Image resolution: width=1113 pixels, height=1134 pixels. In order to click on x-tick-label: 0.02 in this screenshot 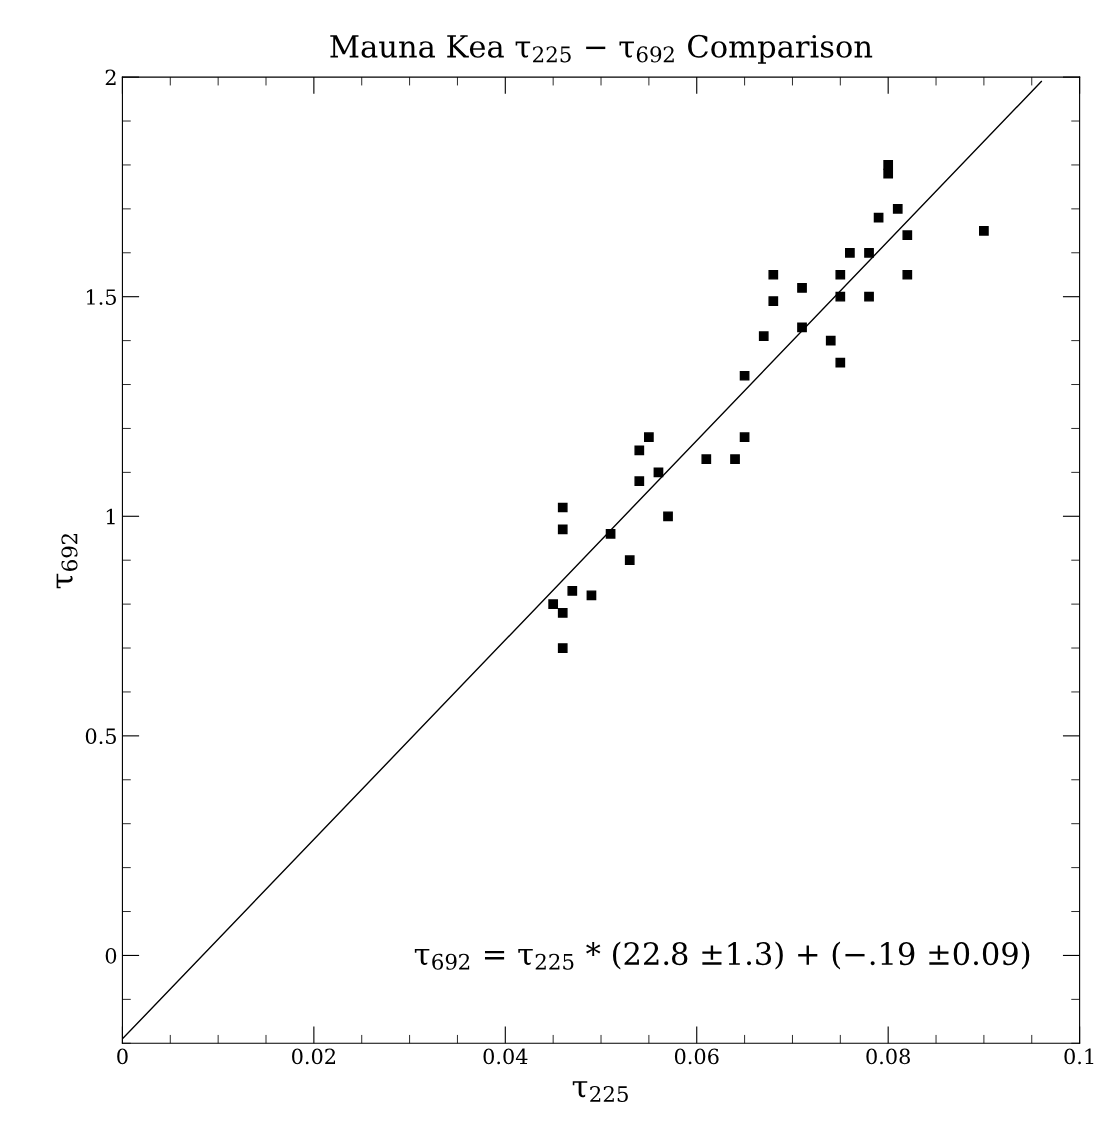, I will do `click(314, 1056)`.